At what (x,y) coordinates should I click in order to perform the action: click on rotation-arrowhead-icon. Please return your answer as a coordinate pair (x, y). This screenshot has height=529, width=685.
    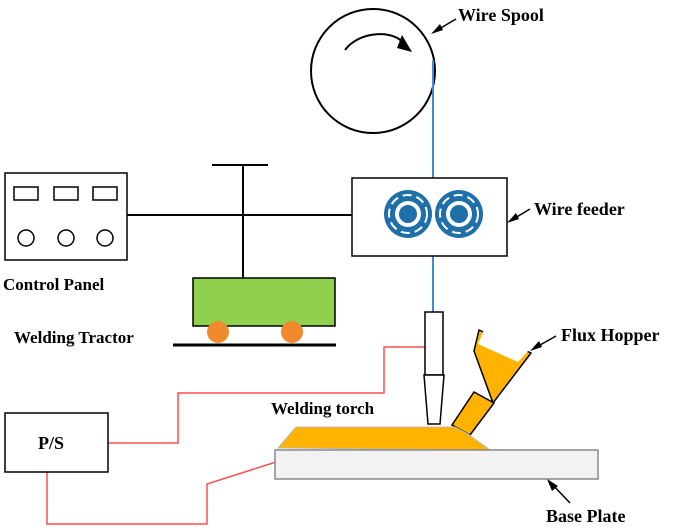
    Looking at the image, I should click on (404, 43).